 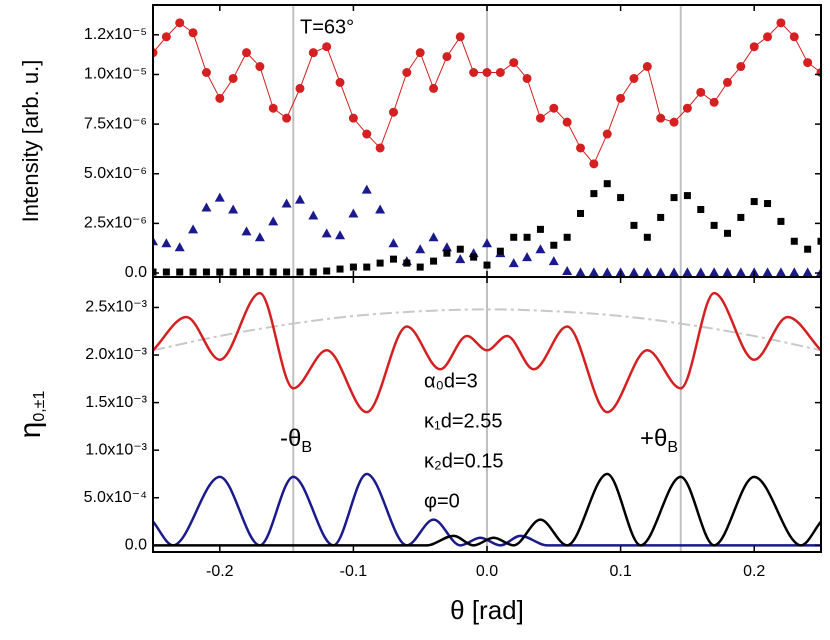 What do you see at coordinates (464, 461) in the screenshot?
I see `annotation: κ₂d=0.15` at bounding box center [464, 461].